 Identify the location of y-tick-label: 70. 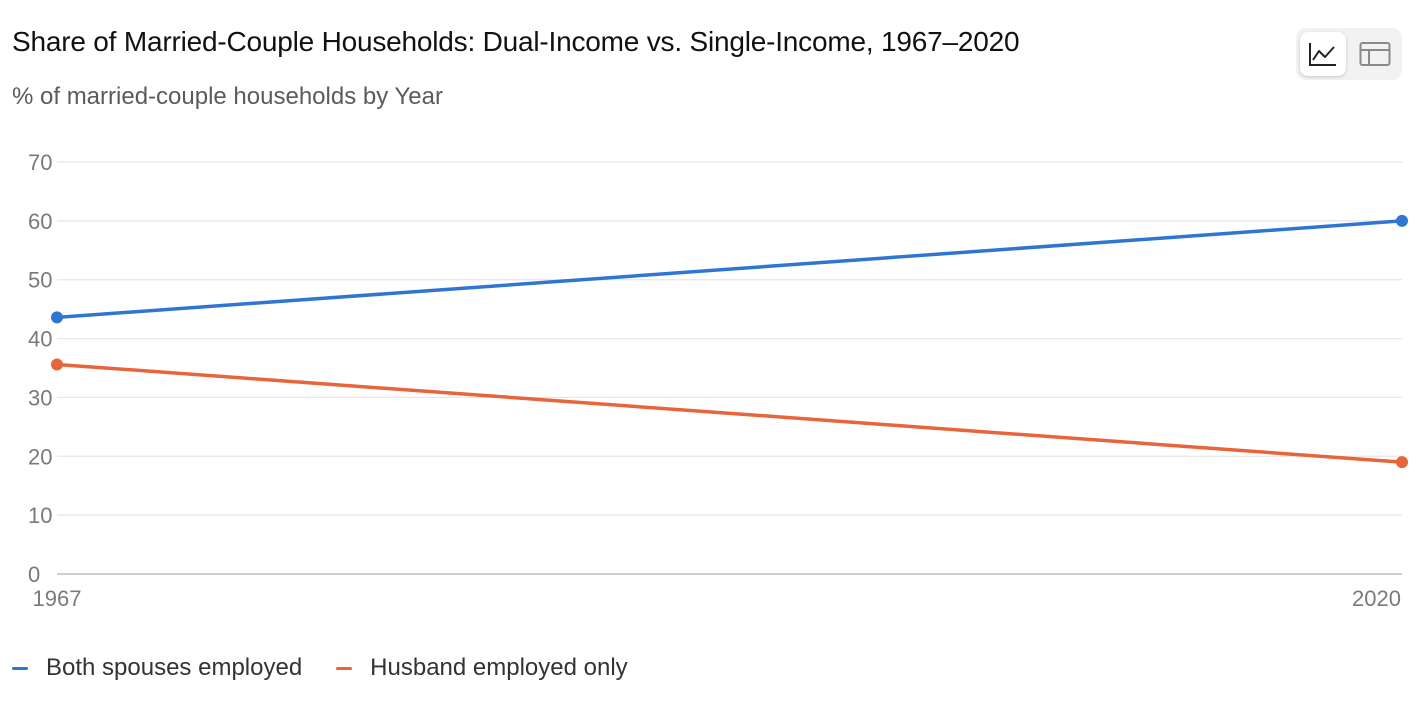
(40, 162).